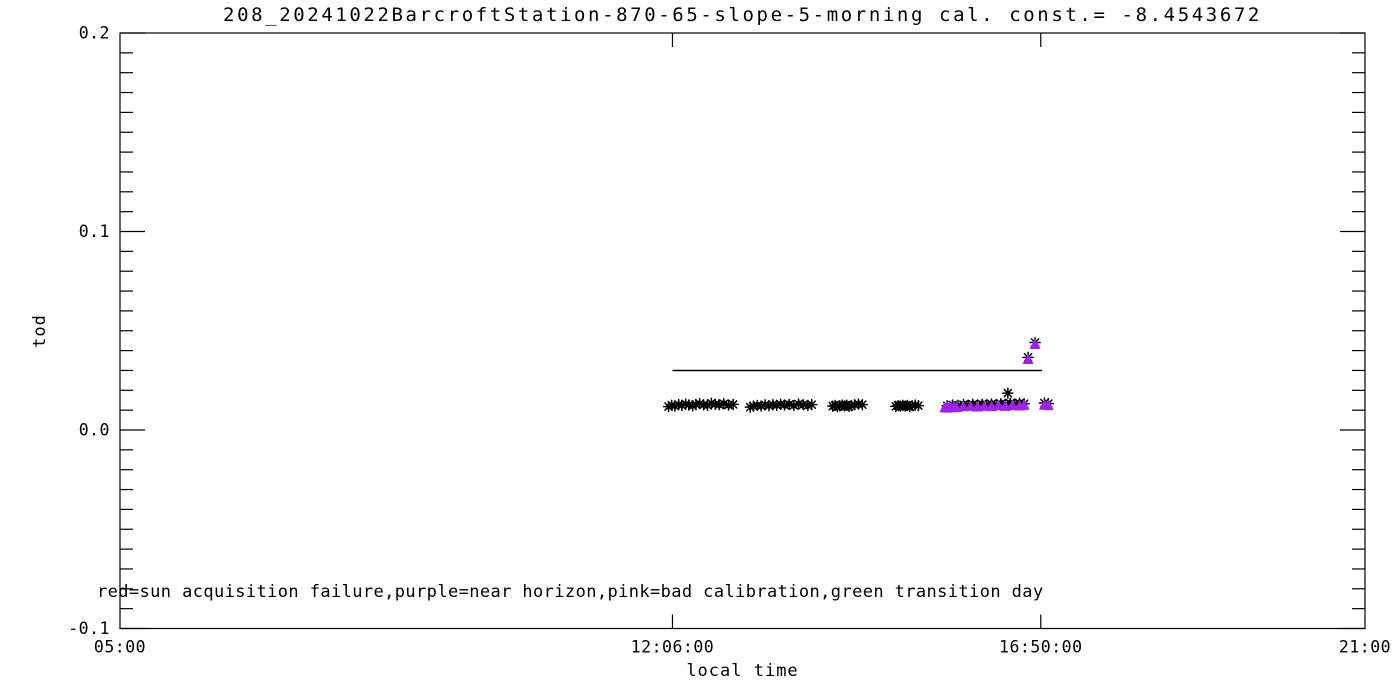  What do you see at coordinates (742, 671) in the screenshot?
I see `x-axis-title: local time` at bounding box center [742, 671].